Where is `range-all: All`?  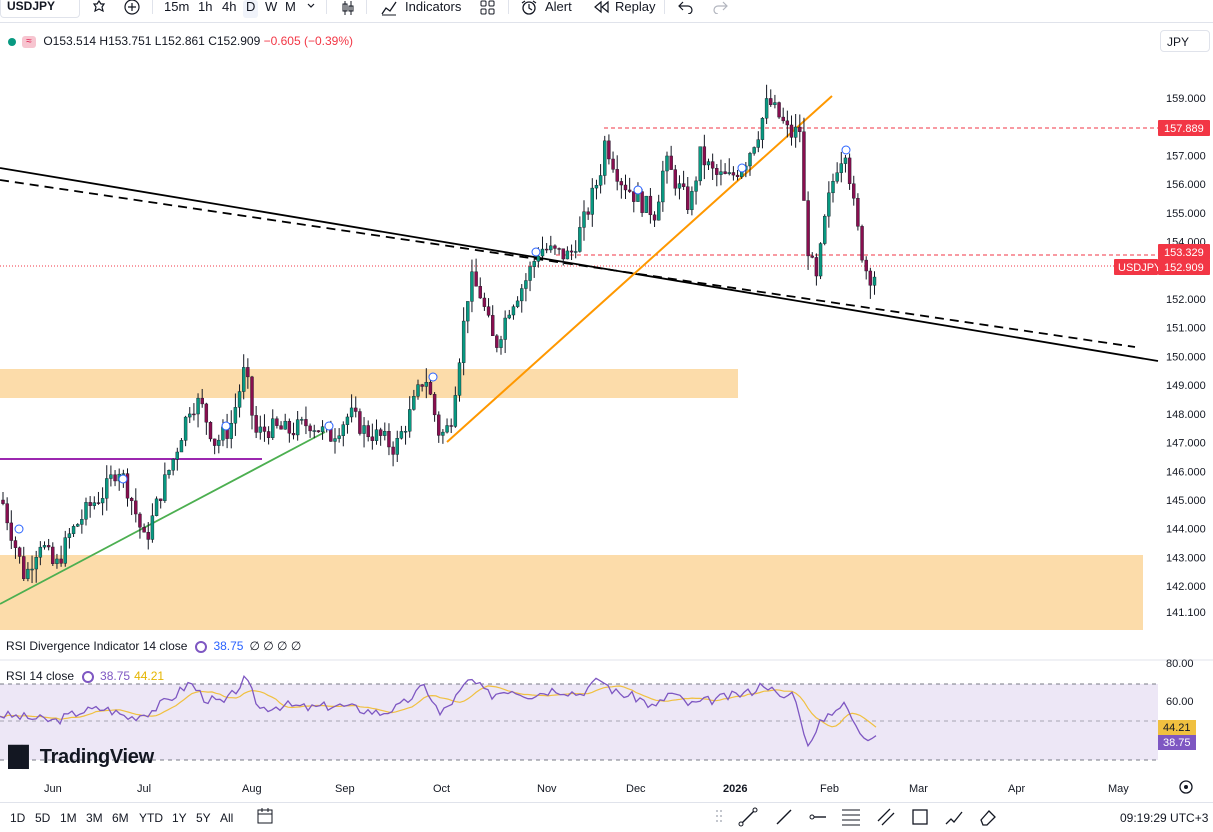
range-all: All is located at coordinates (227, 818).